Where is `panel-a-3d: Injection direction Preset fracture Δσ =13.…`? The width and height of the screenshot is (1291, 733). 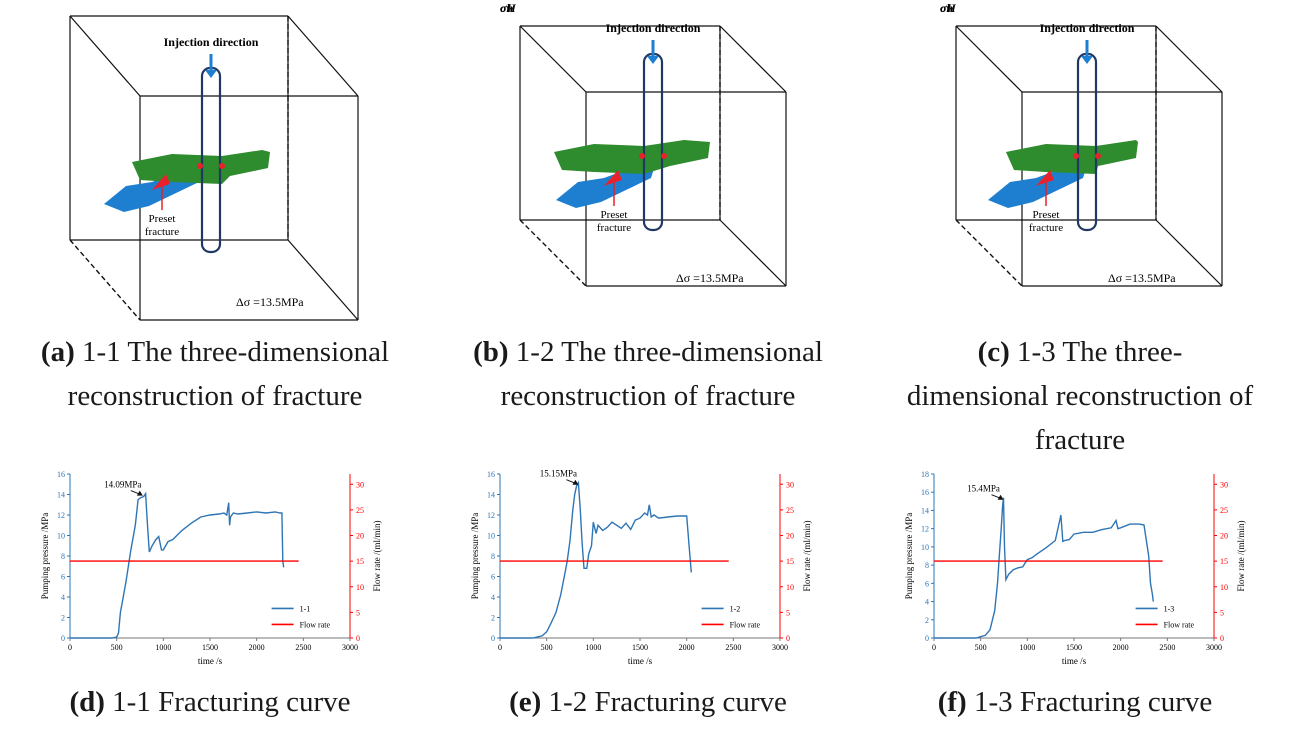 panel-a-3d: Injection direction Preset fracture Δσ =13.… is located at coordinates (230, 167).